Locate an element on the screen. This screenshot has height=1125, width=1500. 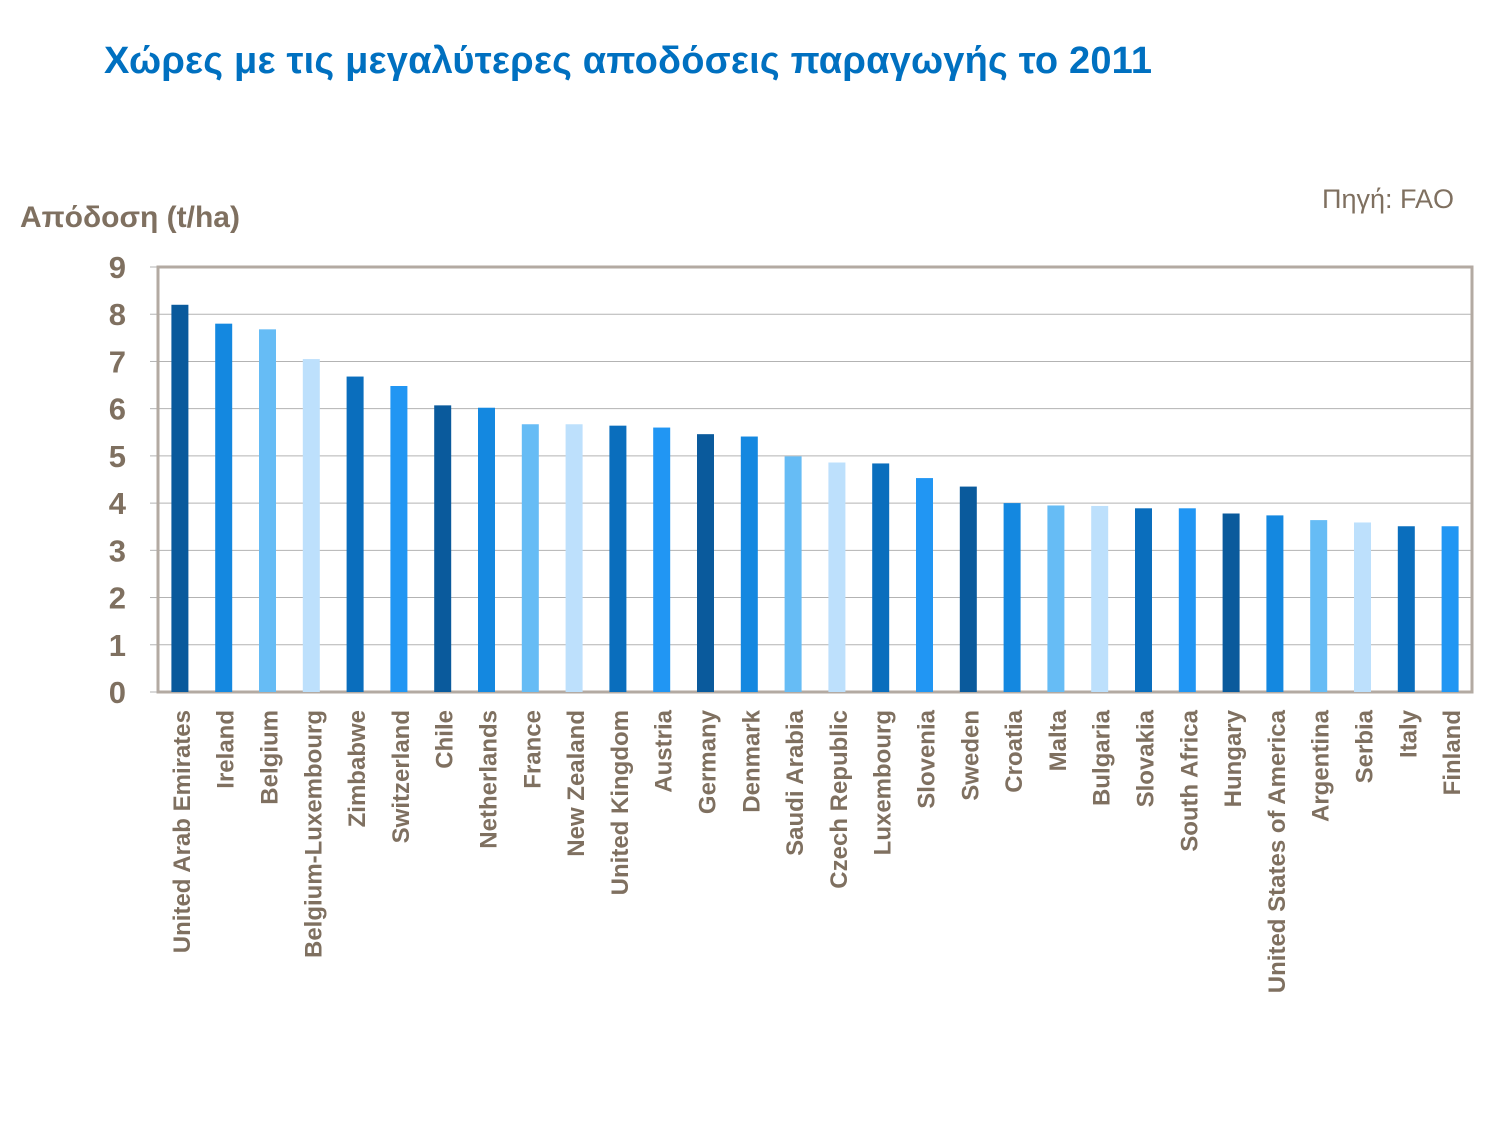
source-note: Πηγή: FAO is located at coordinates (1387, 199).